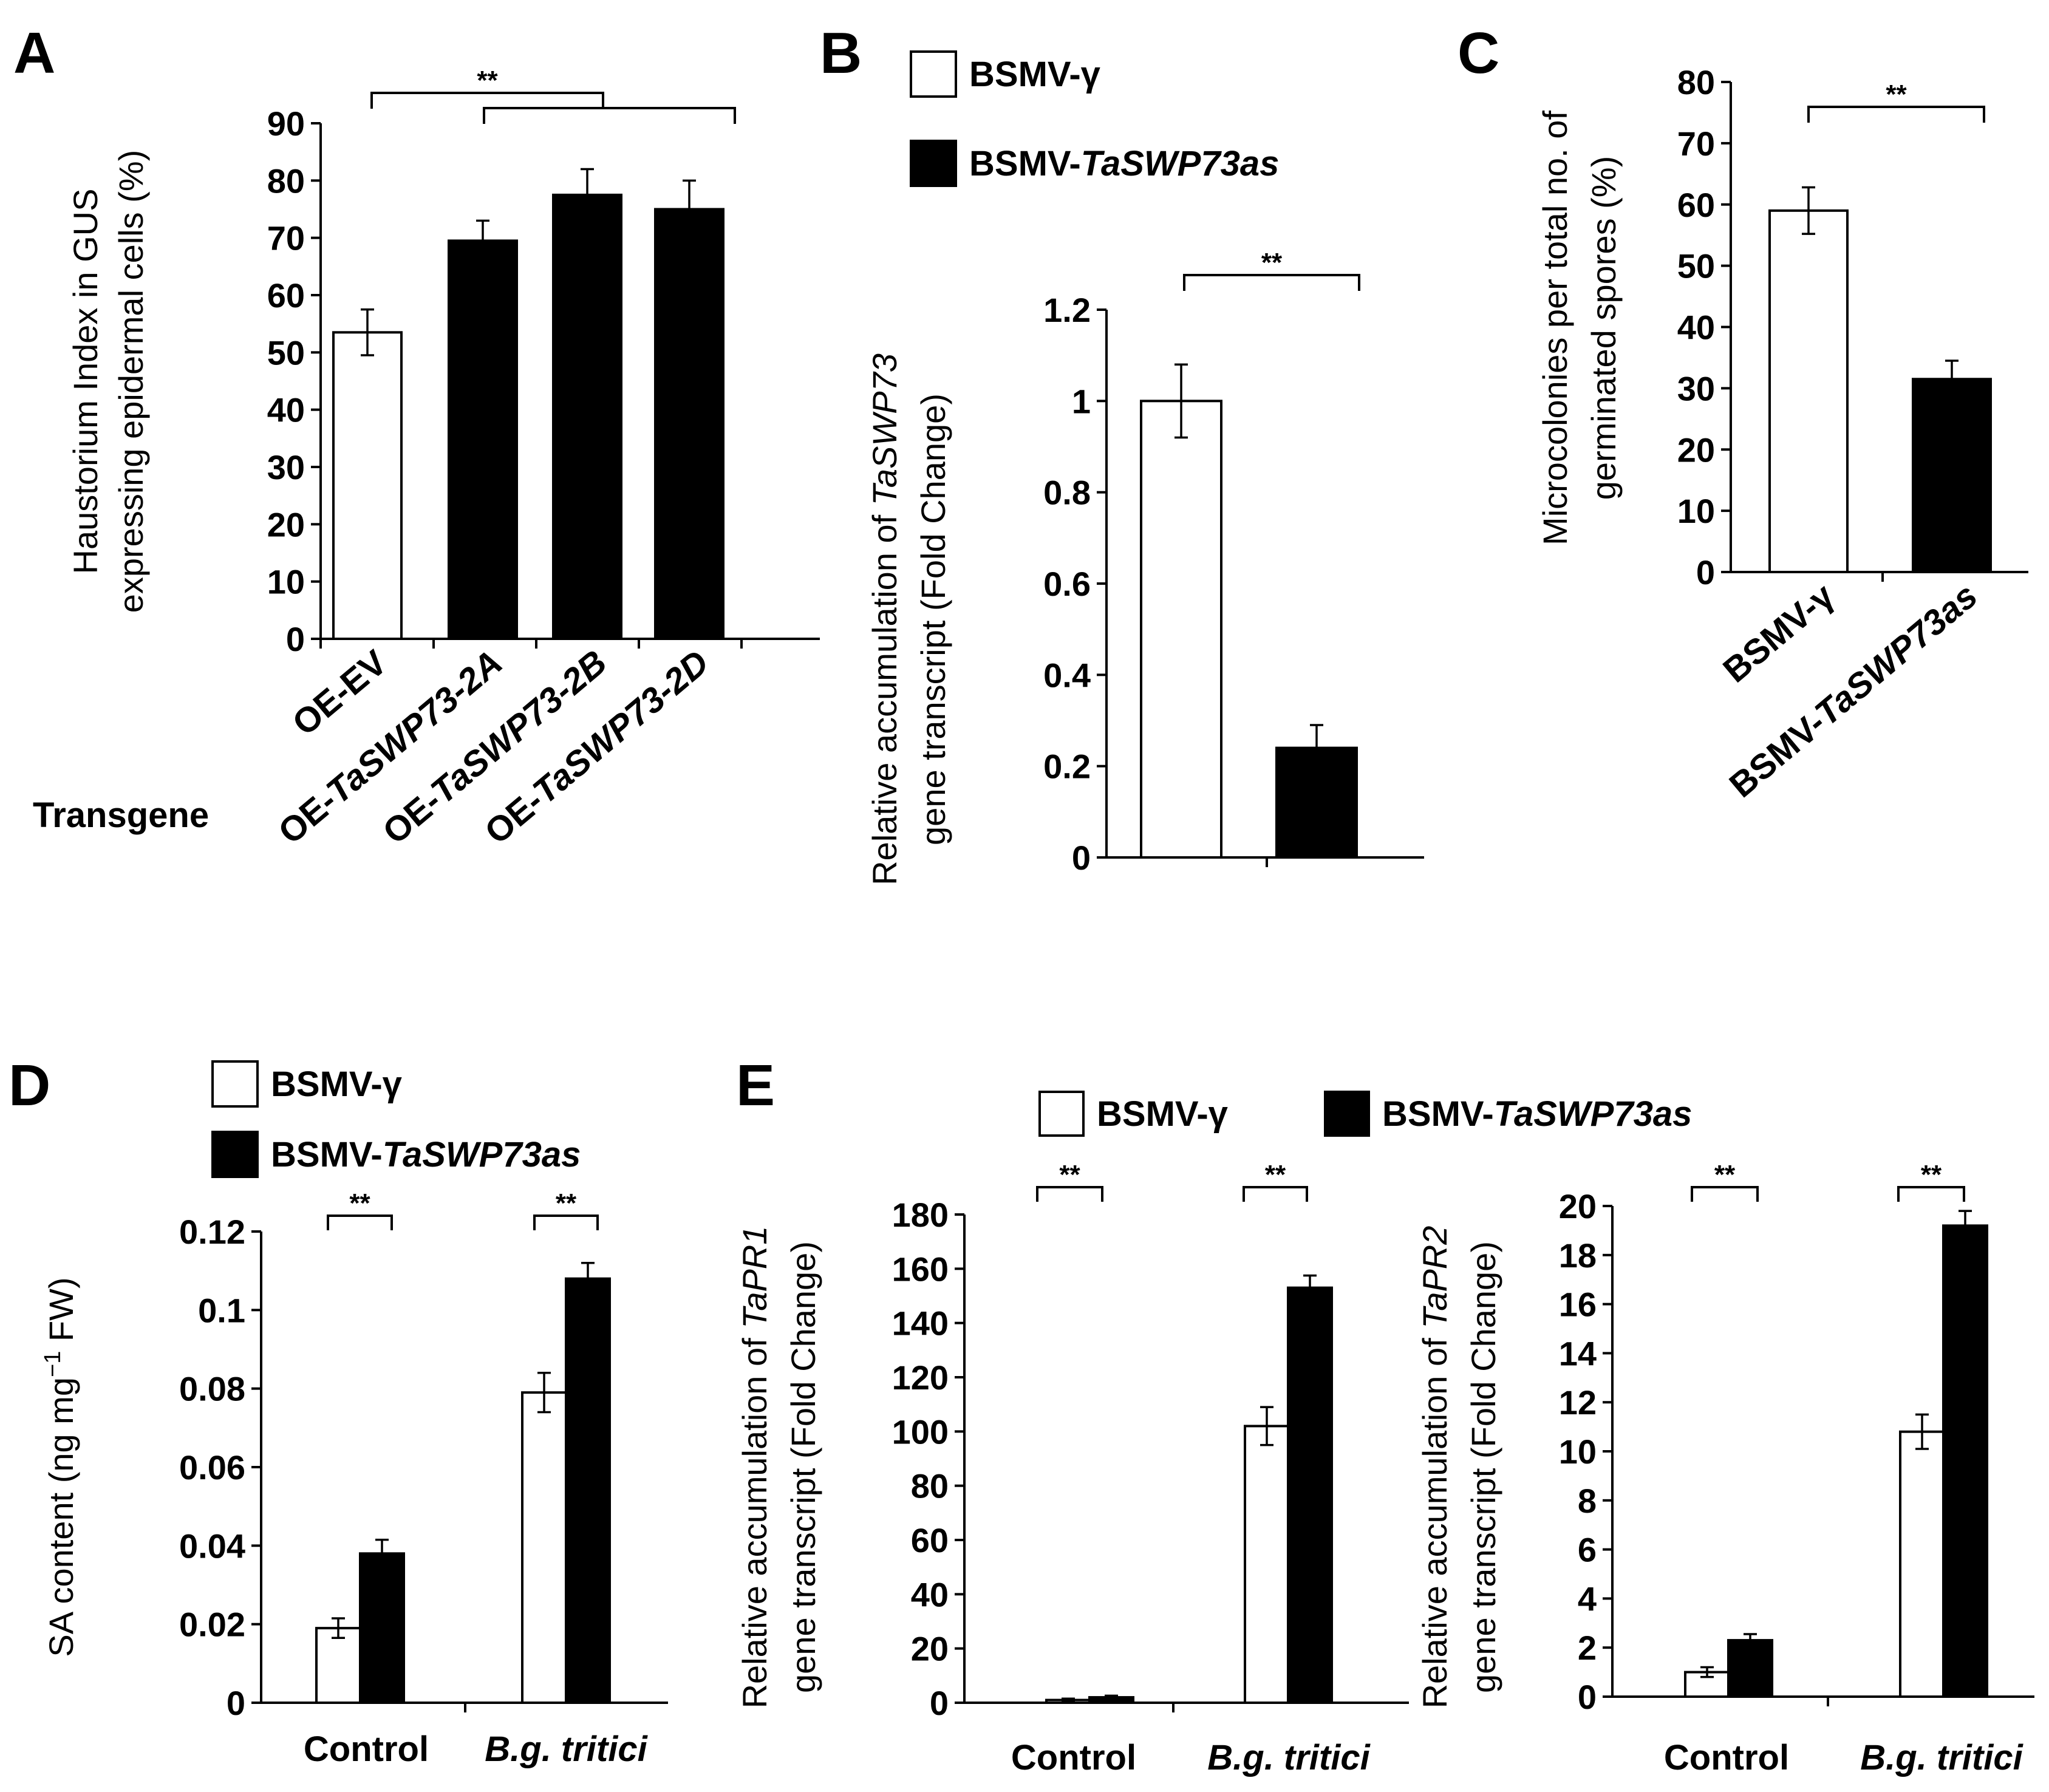 This screenshot has width=2049, height=1792. I want to click on y-tick-label: 0.6, so click(1067, 584).